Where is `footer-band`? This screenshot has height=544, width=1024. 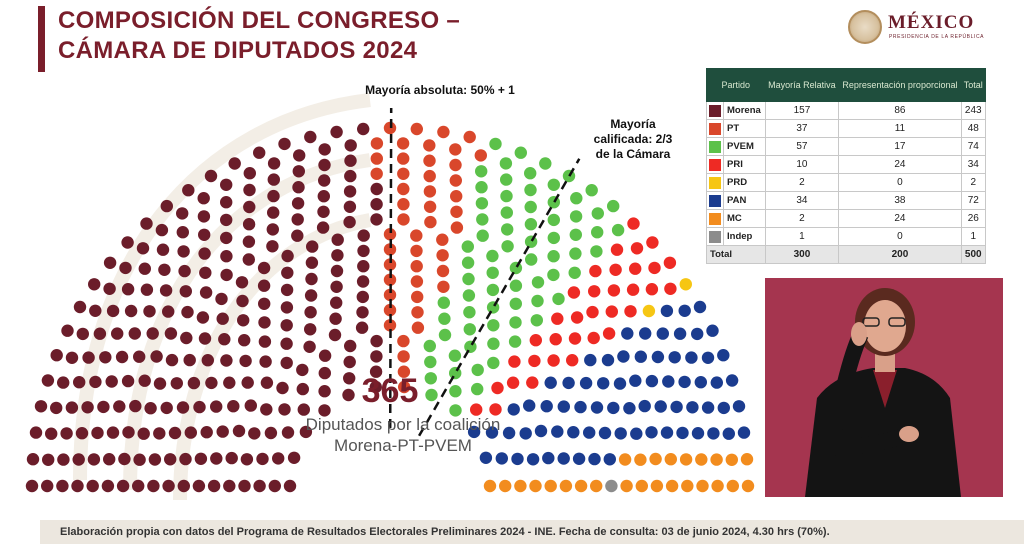 footer-band is located at coordinates (532, 532).